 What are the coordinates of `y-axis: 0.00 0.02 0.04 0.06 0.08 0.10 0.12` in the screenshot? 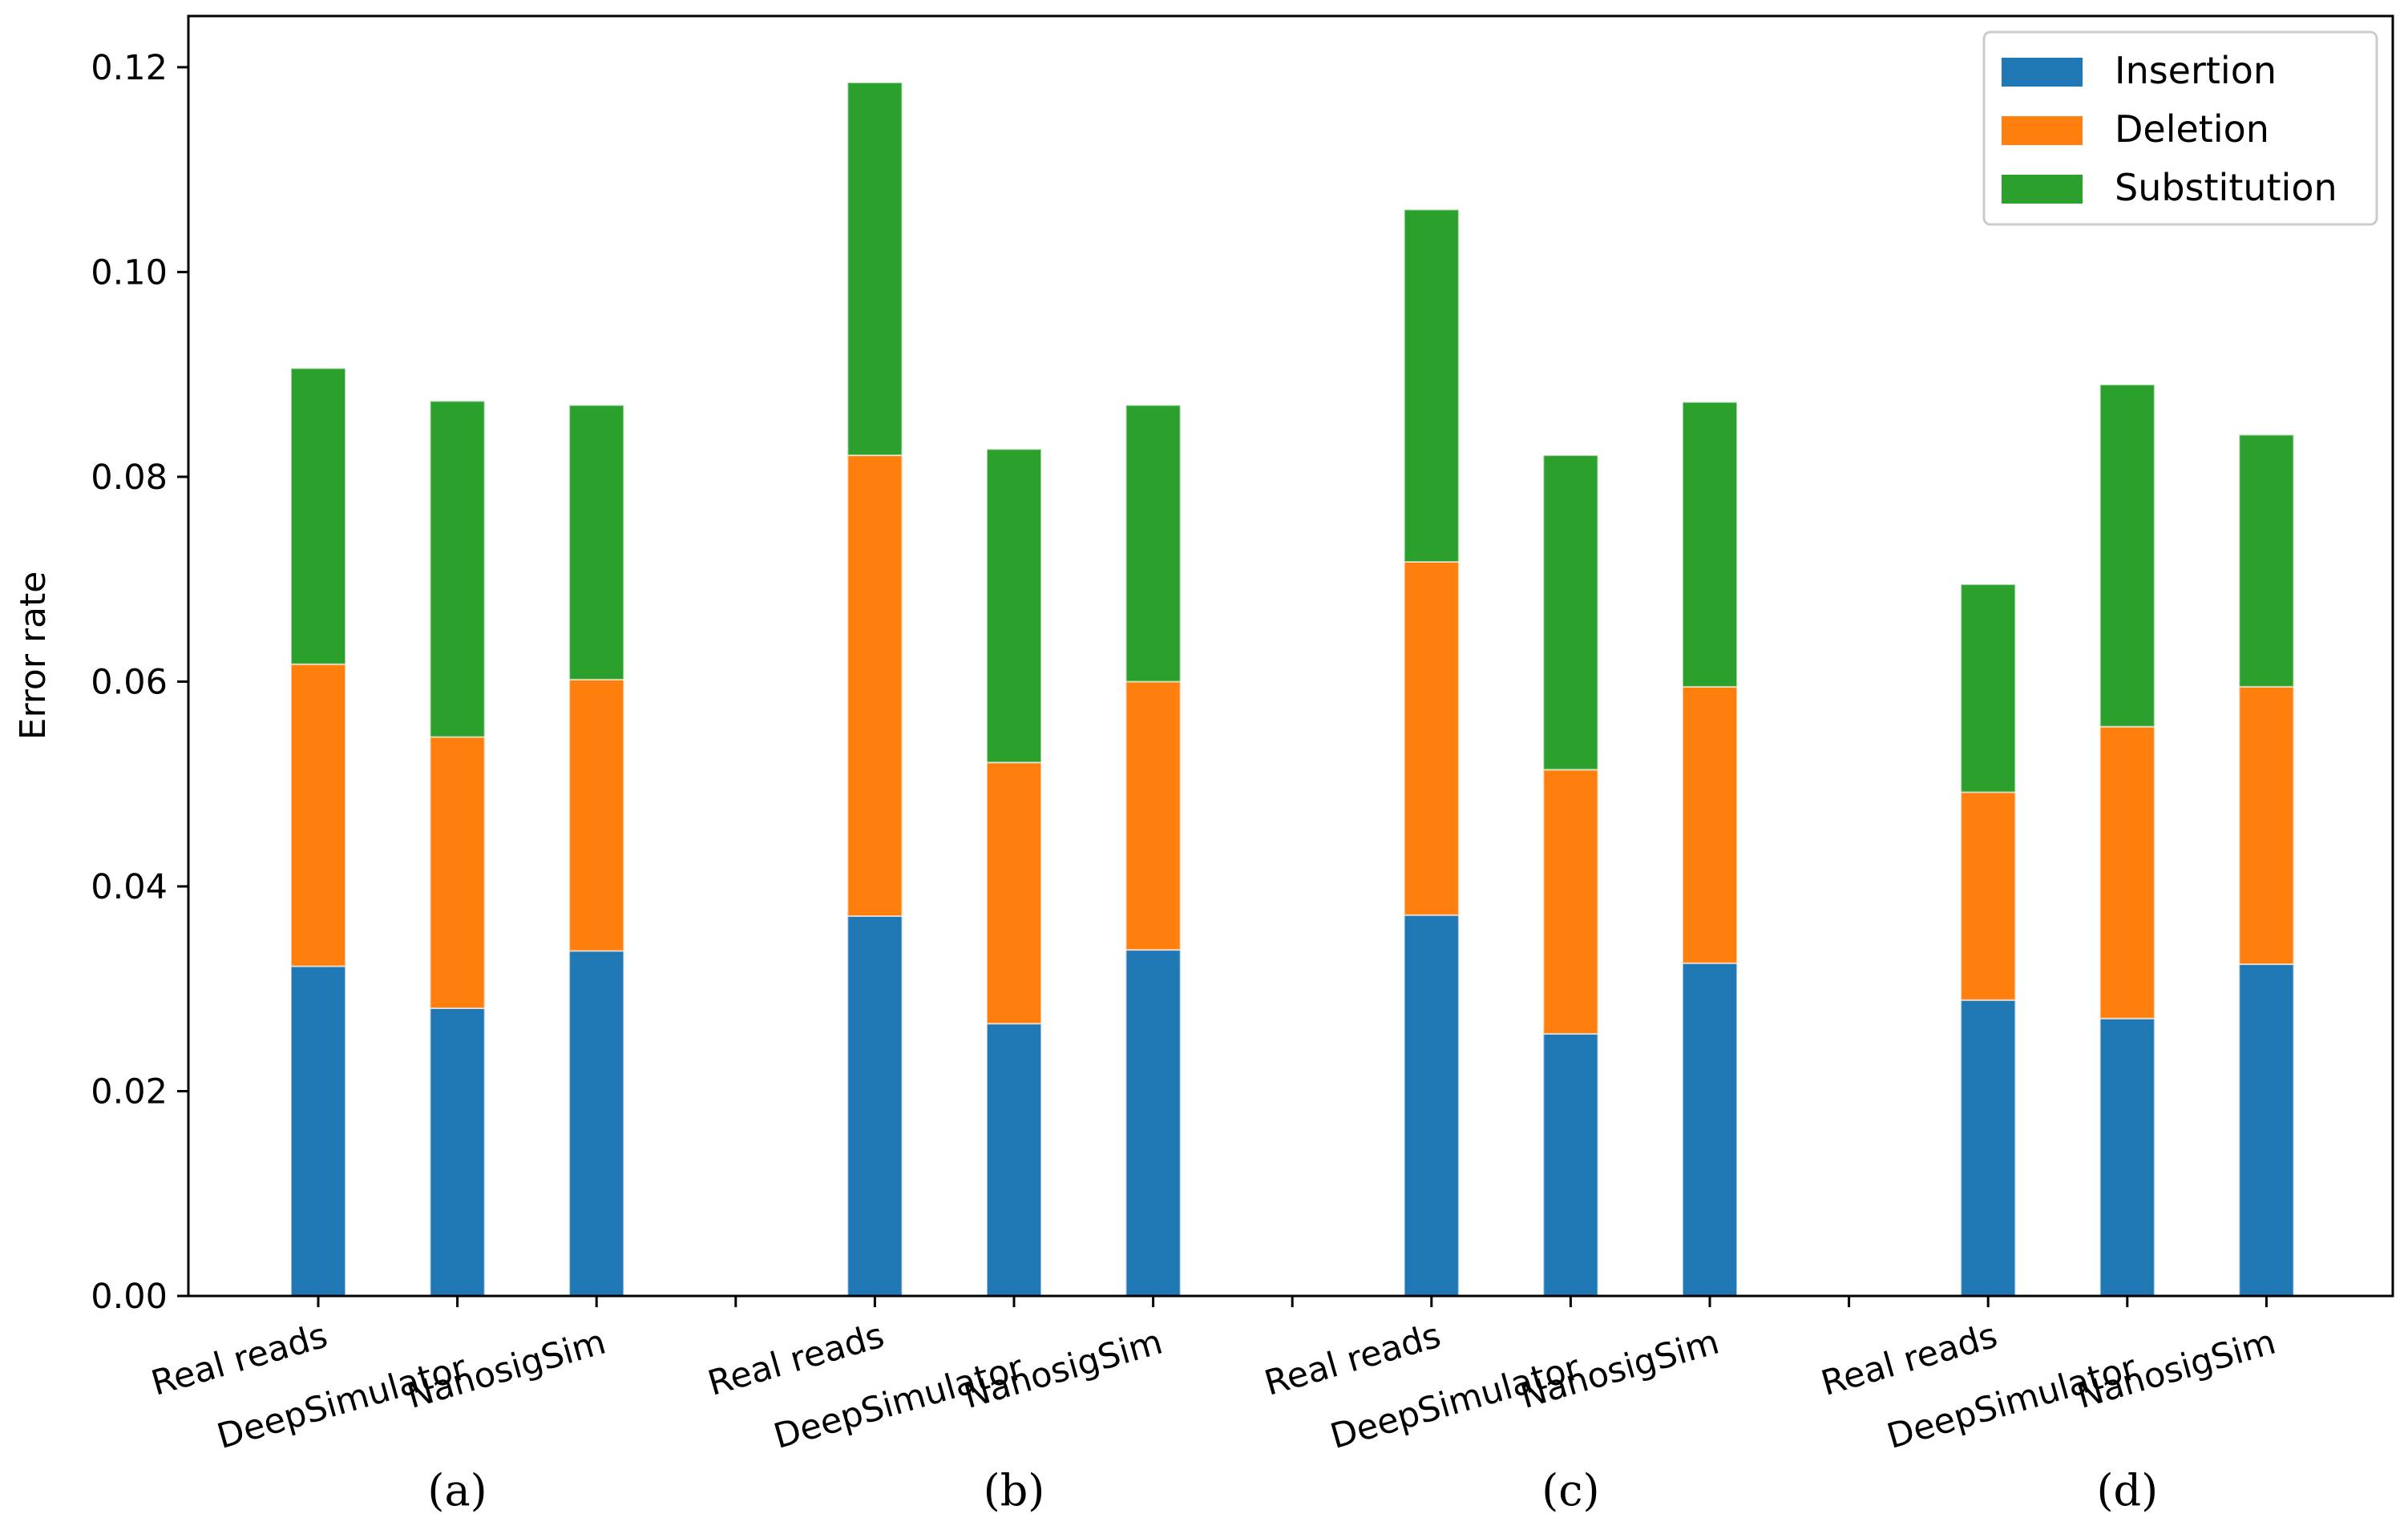 It's located at (139, 682).